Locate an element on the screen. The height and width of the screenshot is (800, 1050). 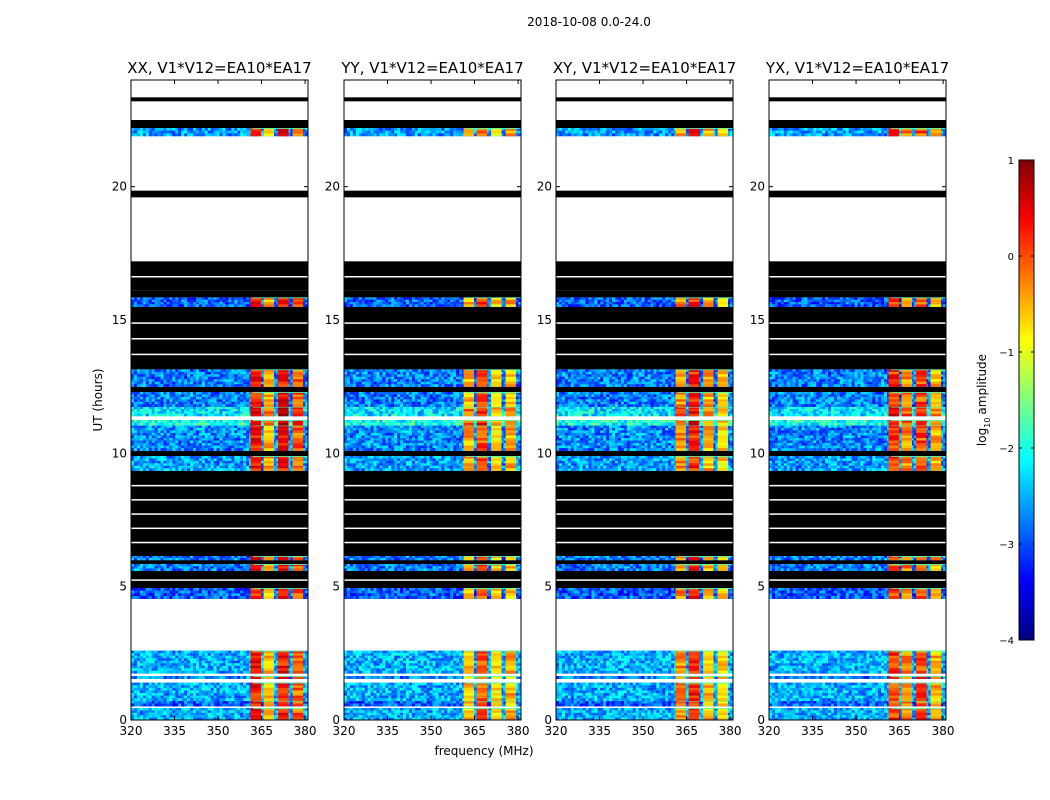
colorbar-gradient is located at coordinates (1026, 400).